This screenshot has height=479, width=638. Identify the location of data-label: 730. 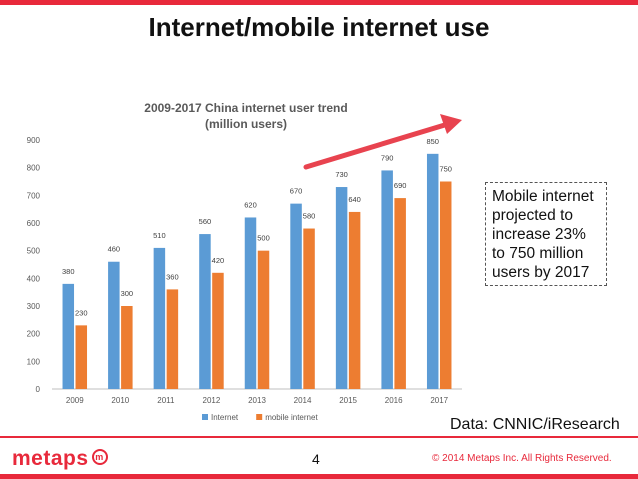
(341, 174).